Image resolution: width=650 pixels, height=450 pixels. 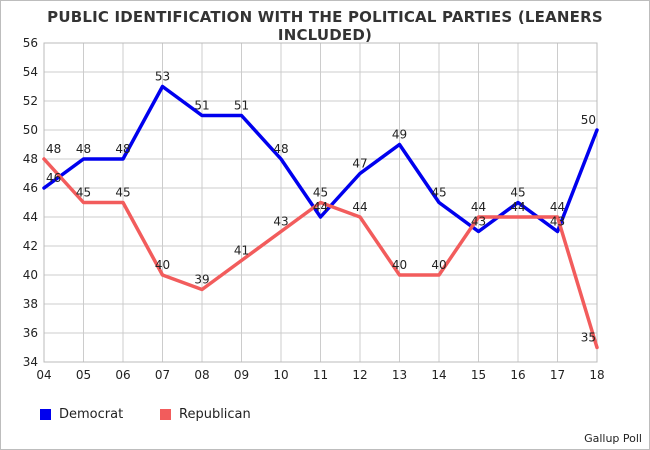 I want to click on legend-item-republican: Republican, so click(x=205, y=414).